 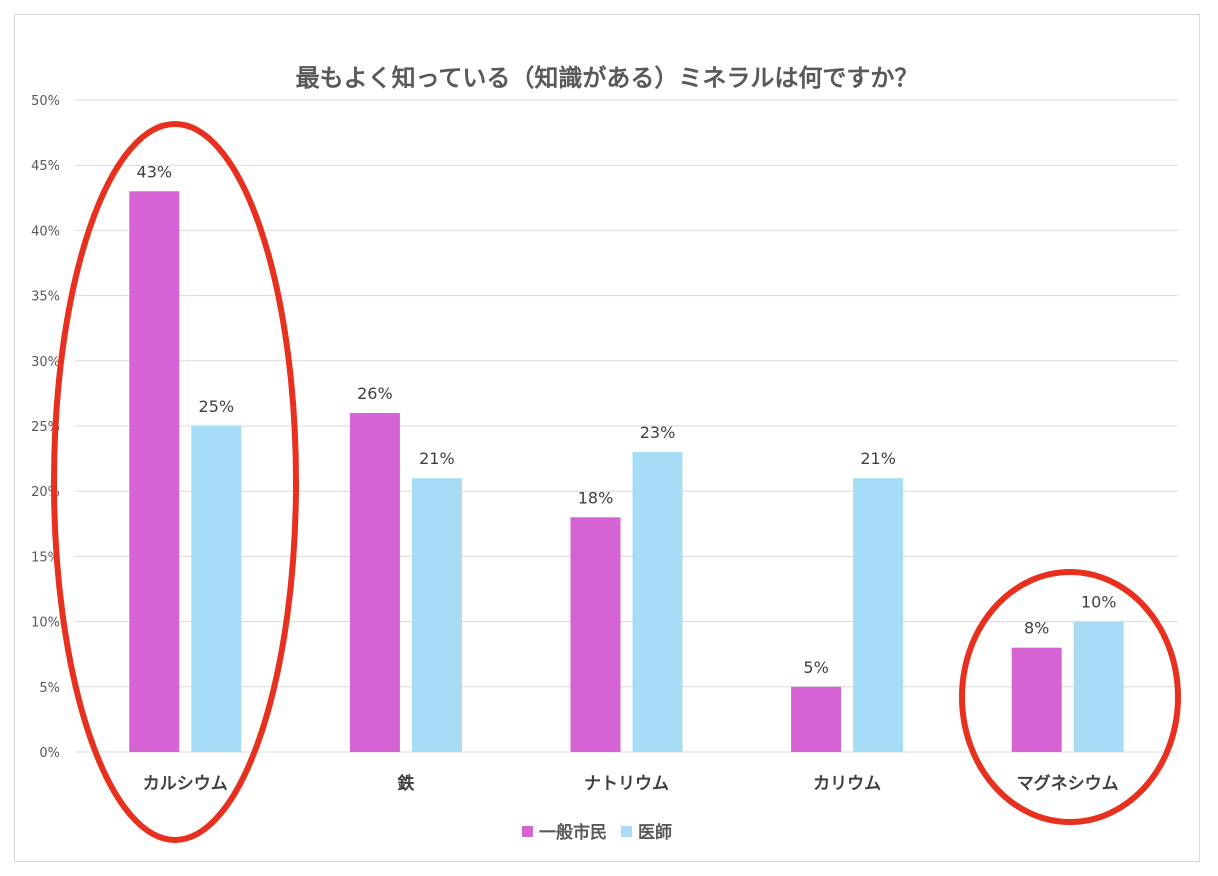 I want to click on y-tick-label: 35%, so click(x=45, y=297).